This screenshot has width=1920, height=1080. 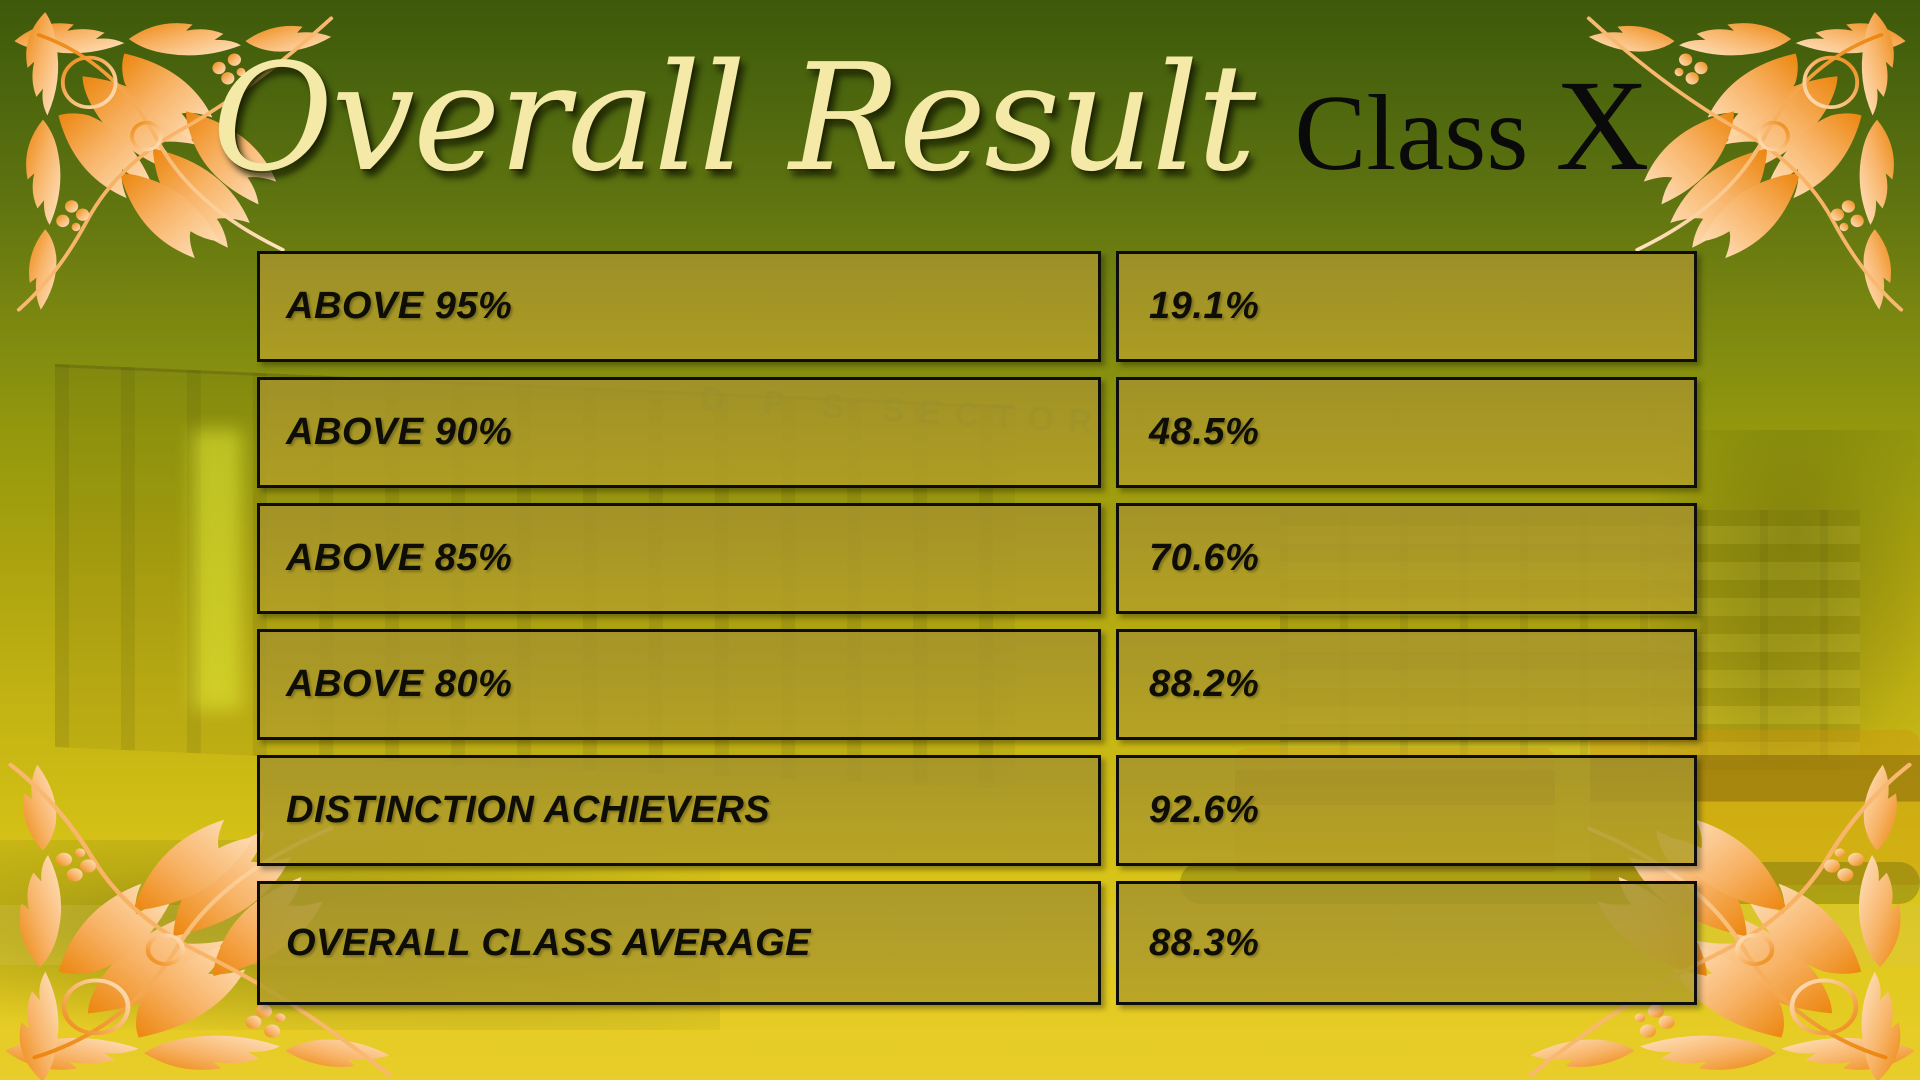 I want to click on slide-title-script: Overall Result, so click(x=734, y=118).